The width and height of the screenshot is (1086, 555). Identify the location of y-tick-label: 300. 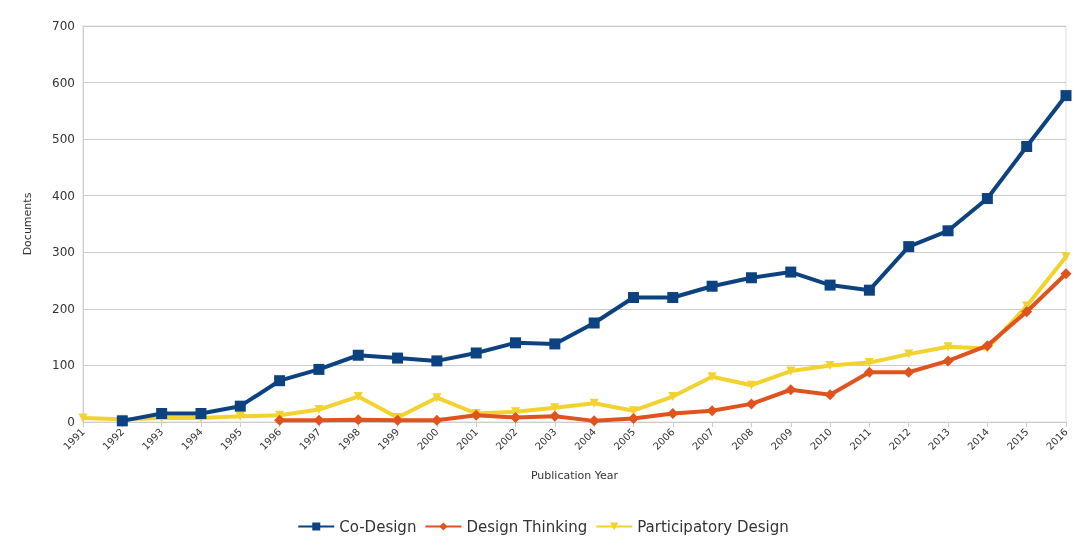
(63, 252).